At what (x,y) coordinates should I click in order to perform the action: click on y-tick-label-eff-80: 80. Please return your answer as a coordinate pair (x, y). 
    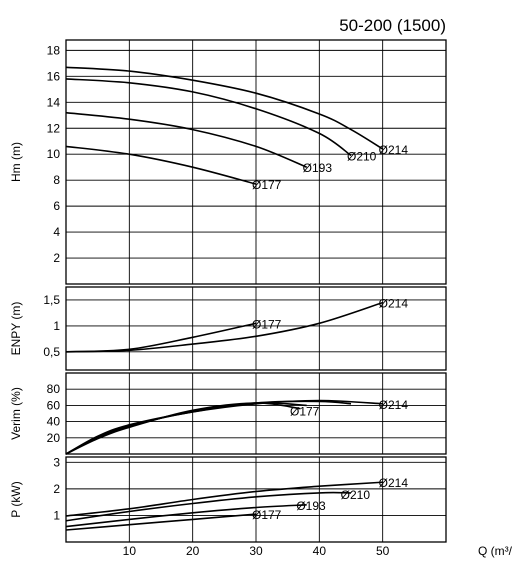
    Looking at the image, I should click on (54, 389).